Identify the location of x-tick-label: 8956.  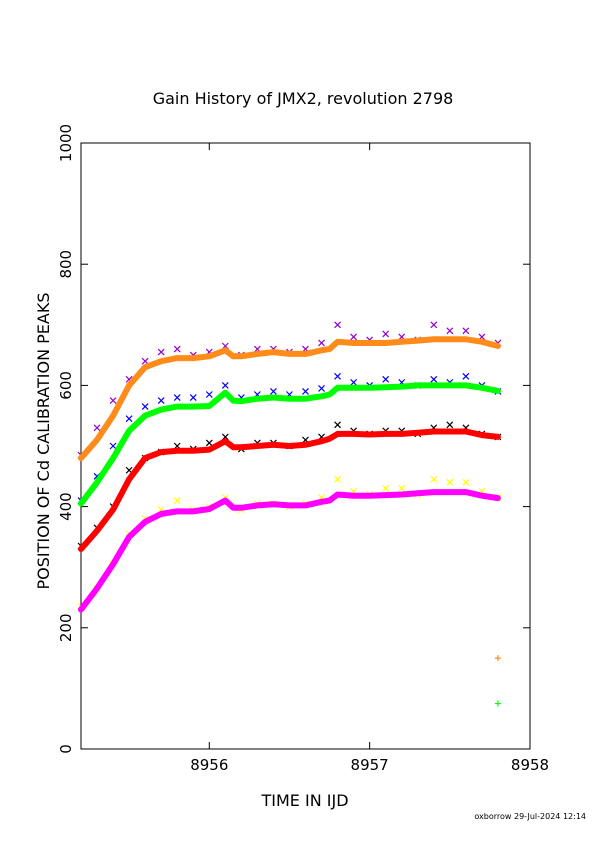
(209, 765).